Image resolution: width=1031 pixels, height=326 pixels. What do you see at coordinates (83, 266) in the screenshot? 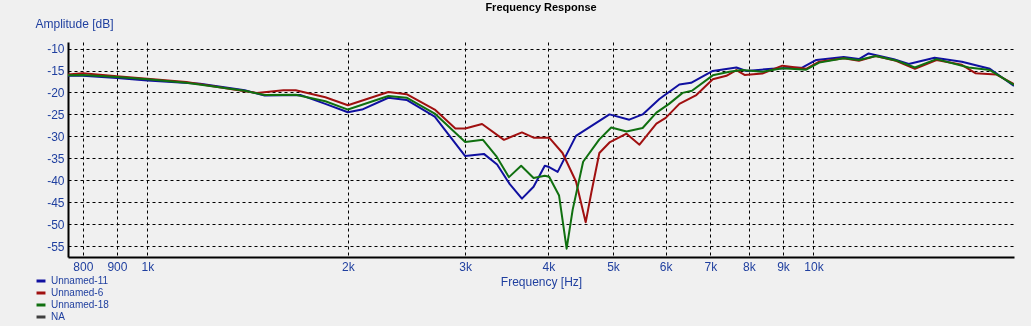
I see `x-tick-label: 800` at bounding box center [83, 266].